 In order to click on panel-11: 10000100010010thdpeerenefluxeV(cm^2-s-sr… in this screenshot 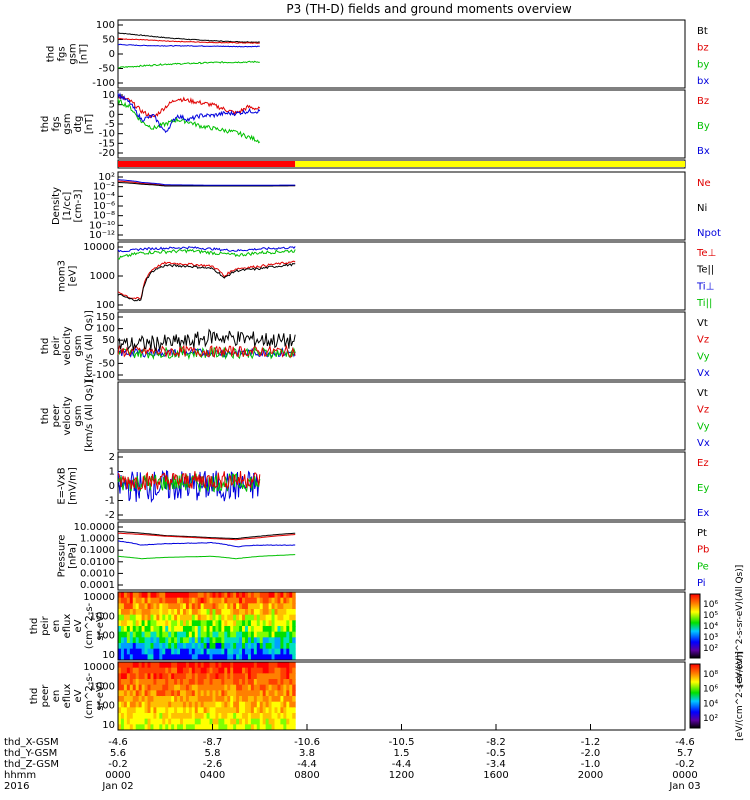, I will do `click(387, 696)`.